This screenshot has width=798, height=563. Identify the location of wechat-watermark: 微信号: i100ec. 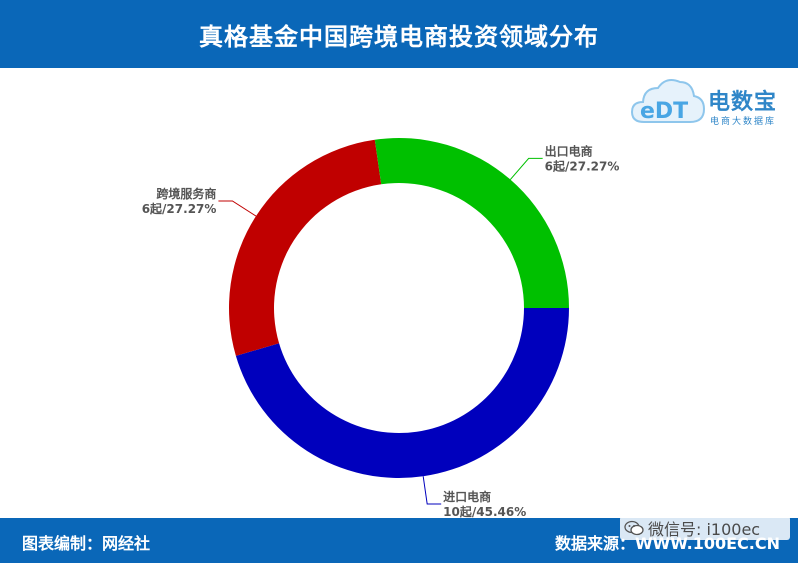
(705, 528).